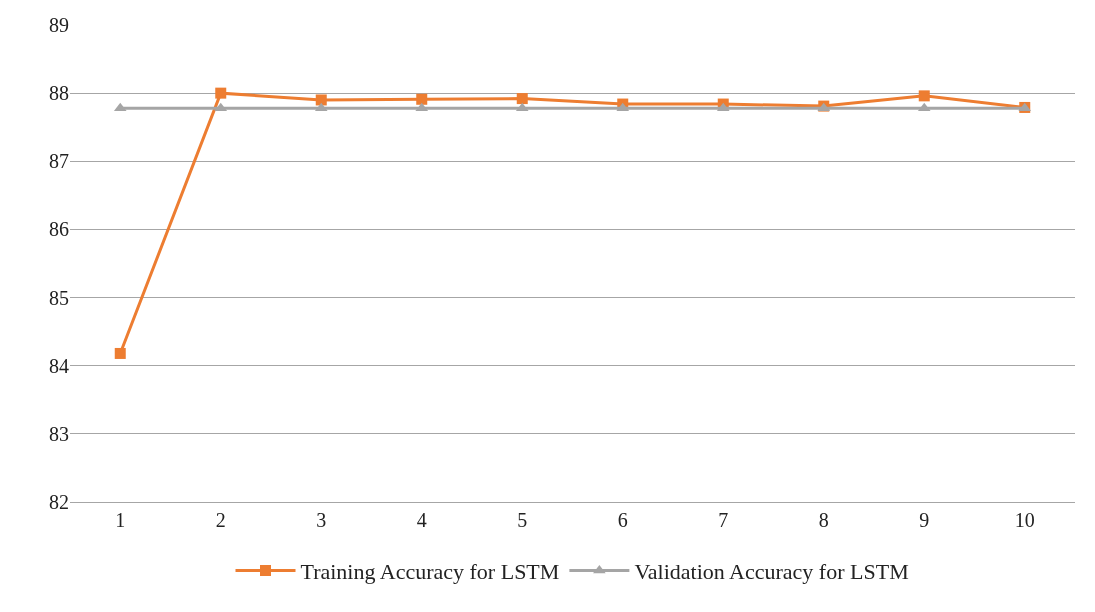 The image size is (1095, 612). I want to click on legend-label: Training Accuracy for LSTM, so click(430, 572).